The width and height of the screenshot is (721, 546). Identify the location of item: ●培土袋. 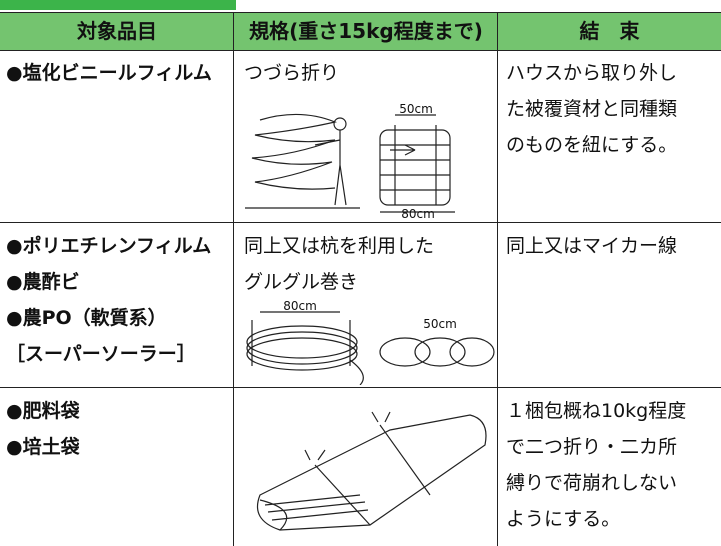
(43, 447).